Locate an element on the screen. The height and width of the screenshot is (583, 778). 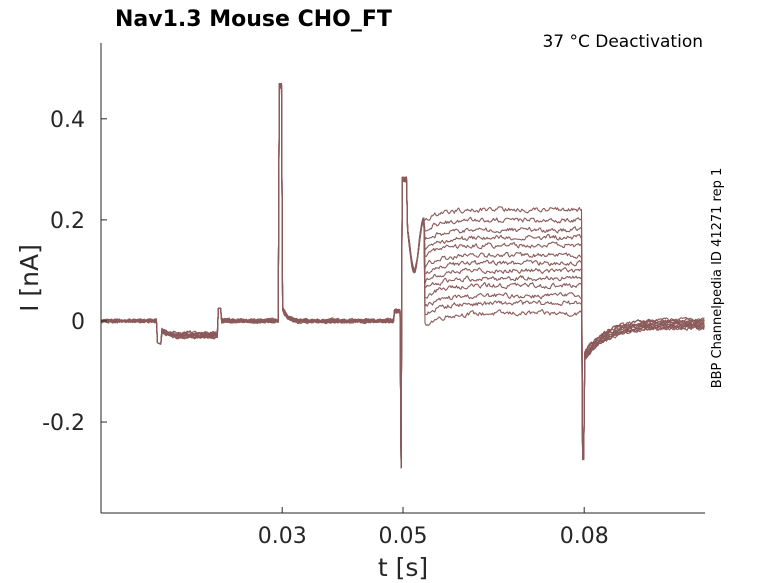
y-tick-label: 0 is located at coordinates (78, 322).